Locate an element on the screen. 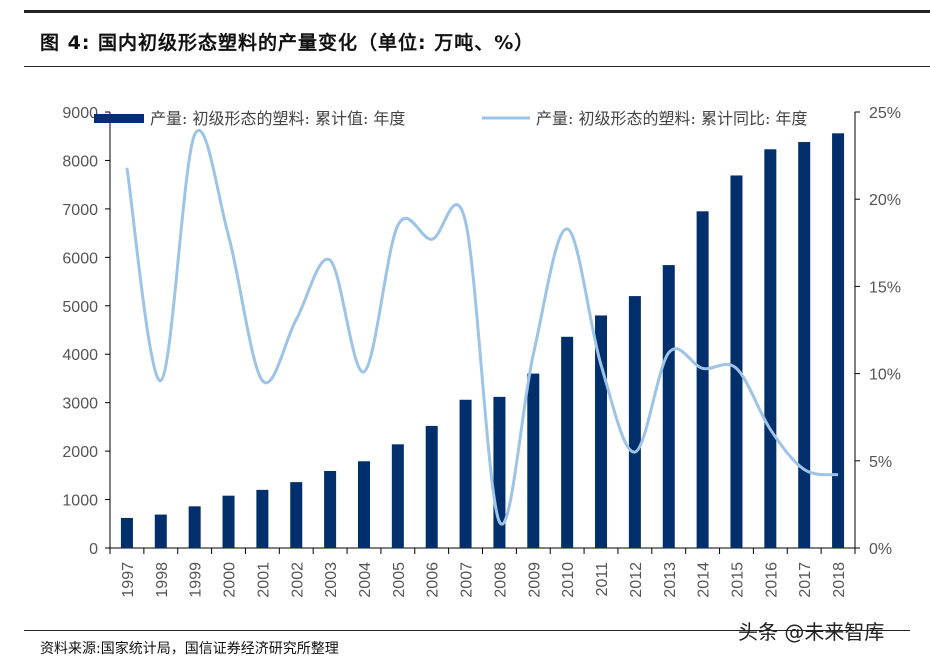 This screenshot has width=930, height=659. right-tick-label: 20% is located at coordinates (885, 200).